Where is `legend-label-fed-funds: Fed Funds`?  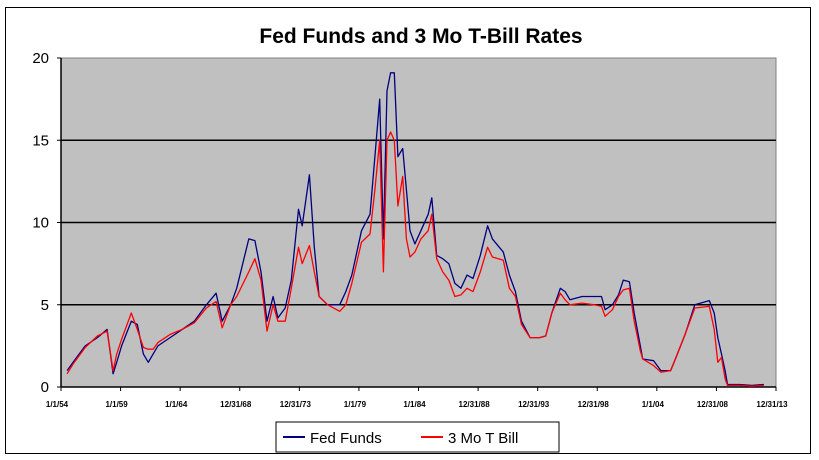
legend-label-fed-funds: Fed Funds is located at coordinates (346, 438).